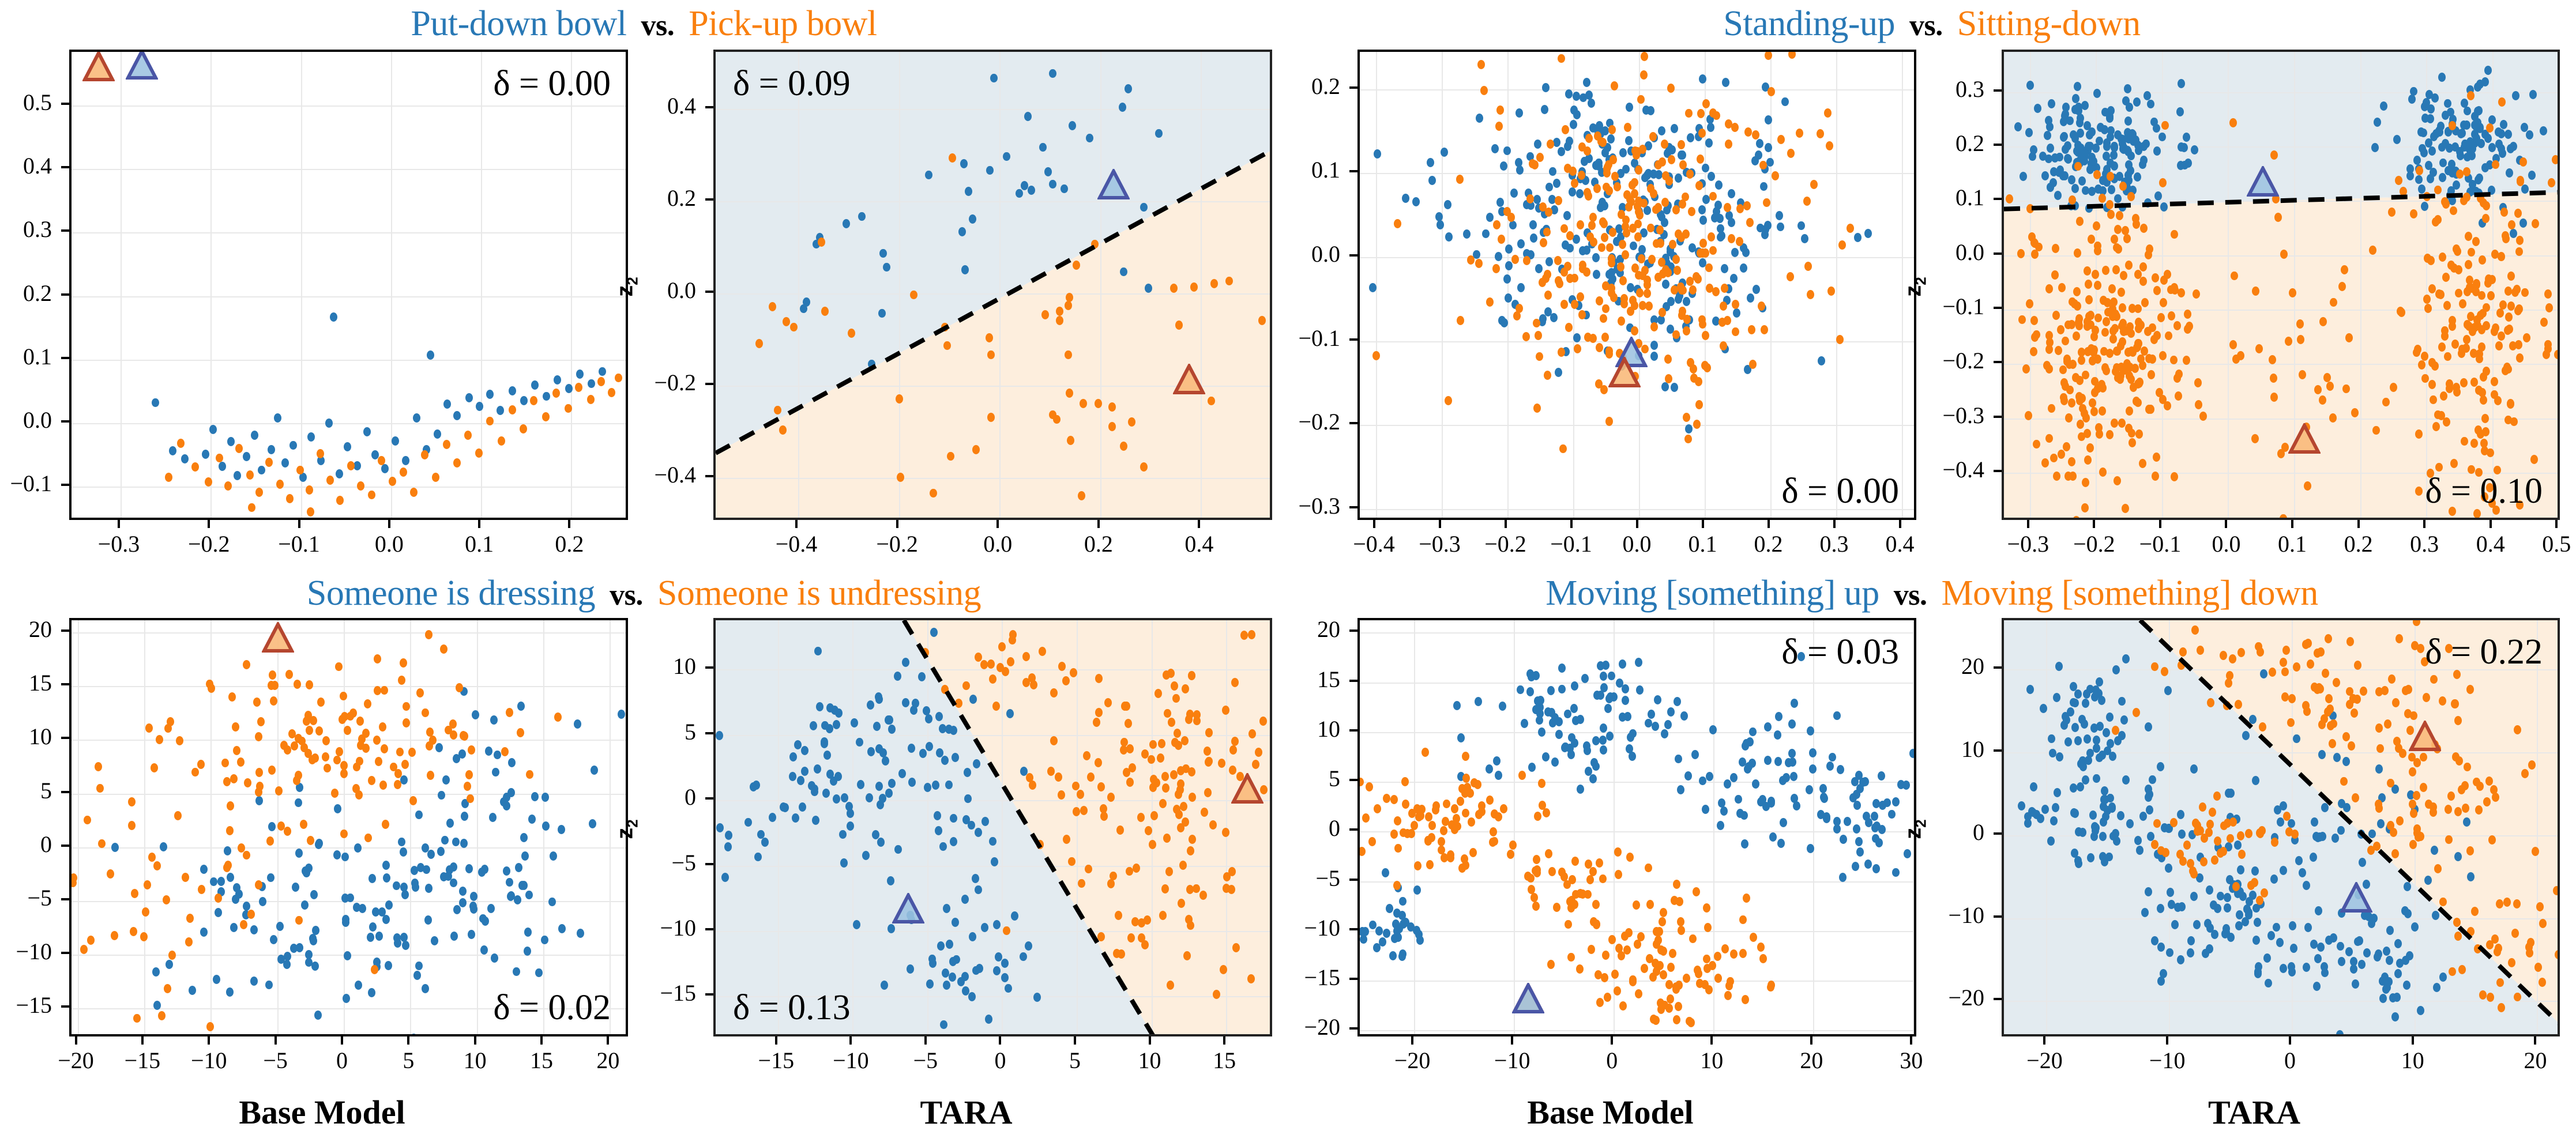 The width and height of the screenshot is (2576, 1146). What do you see at coordinates (65, 230) in the screenshot?
I see `y-tick` at bounding box center [65, 230].